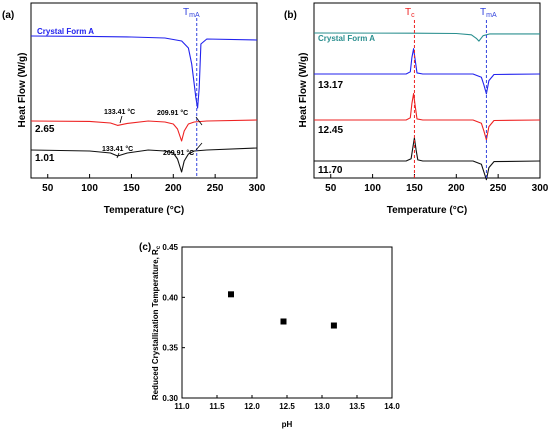 This screenshot has width=550, height=435. Describe the element at coordinates (178, 153) in the screenshot. I see `panel-a-anno-black-209: 209.91 °C` at that location.